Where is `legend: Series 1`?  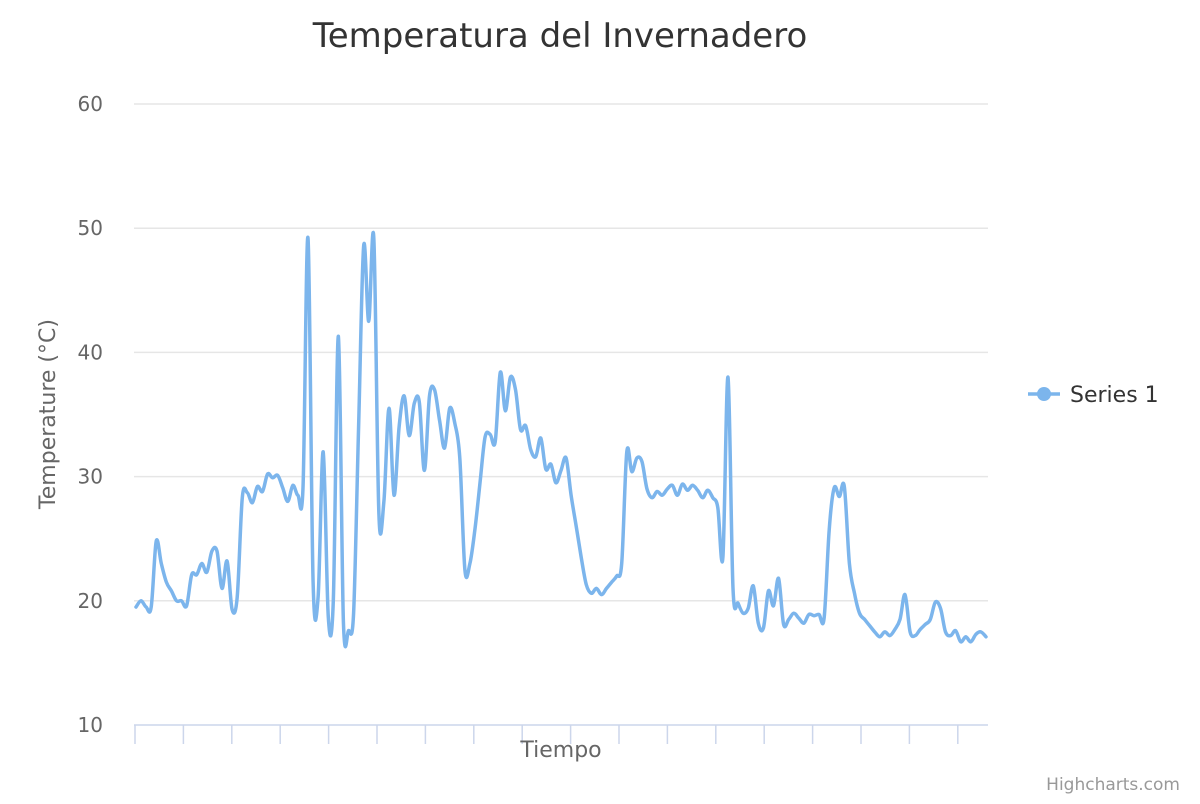 legend: Series 1 is located at coordinates (1093, 395).